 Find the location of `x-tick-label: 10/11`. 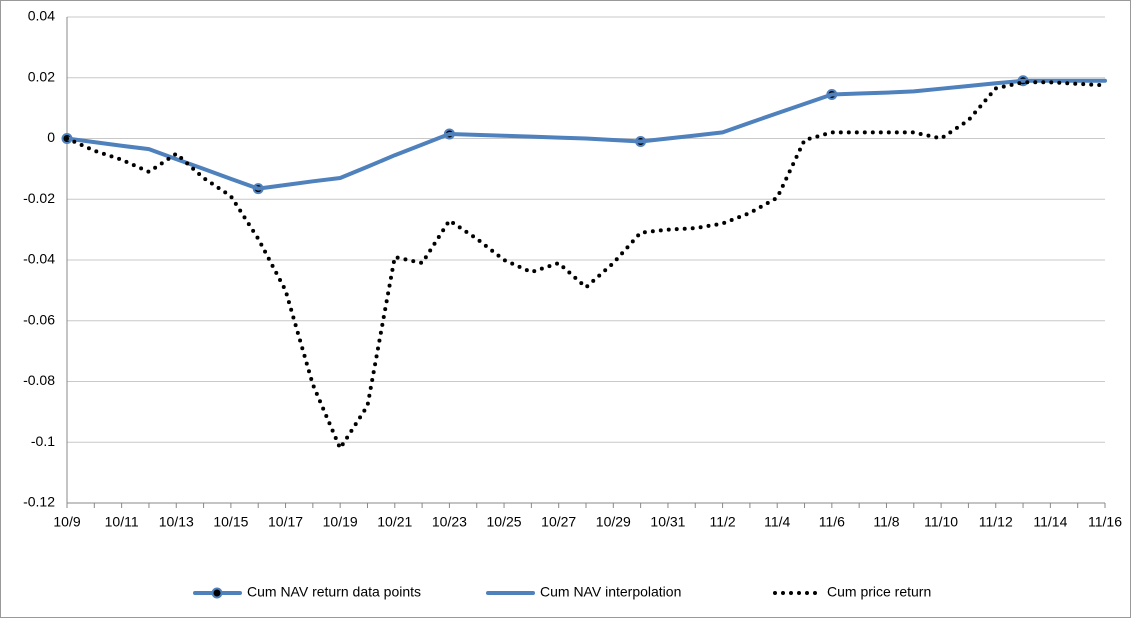

x-tick-label: 10/11 is located at coordinates (122, 522).